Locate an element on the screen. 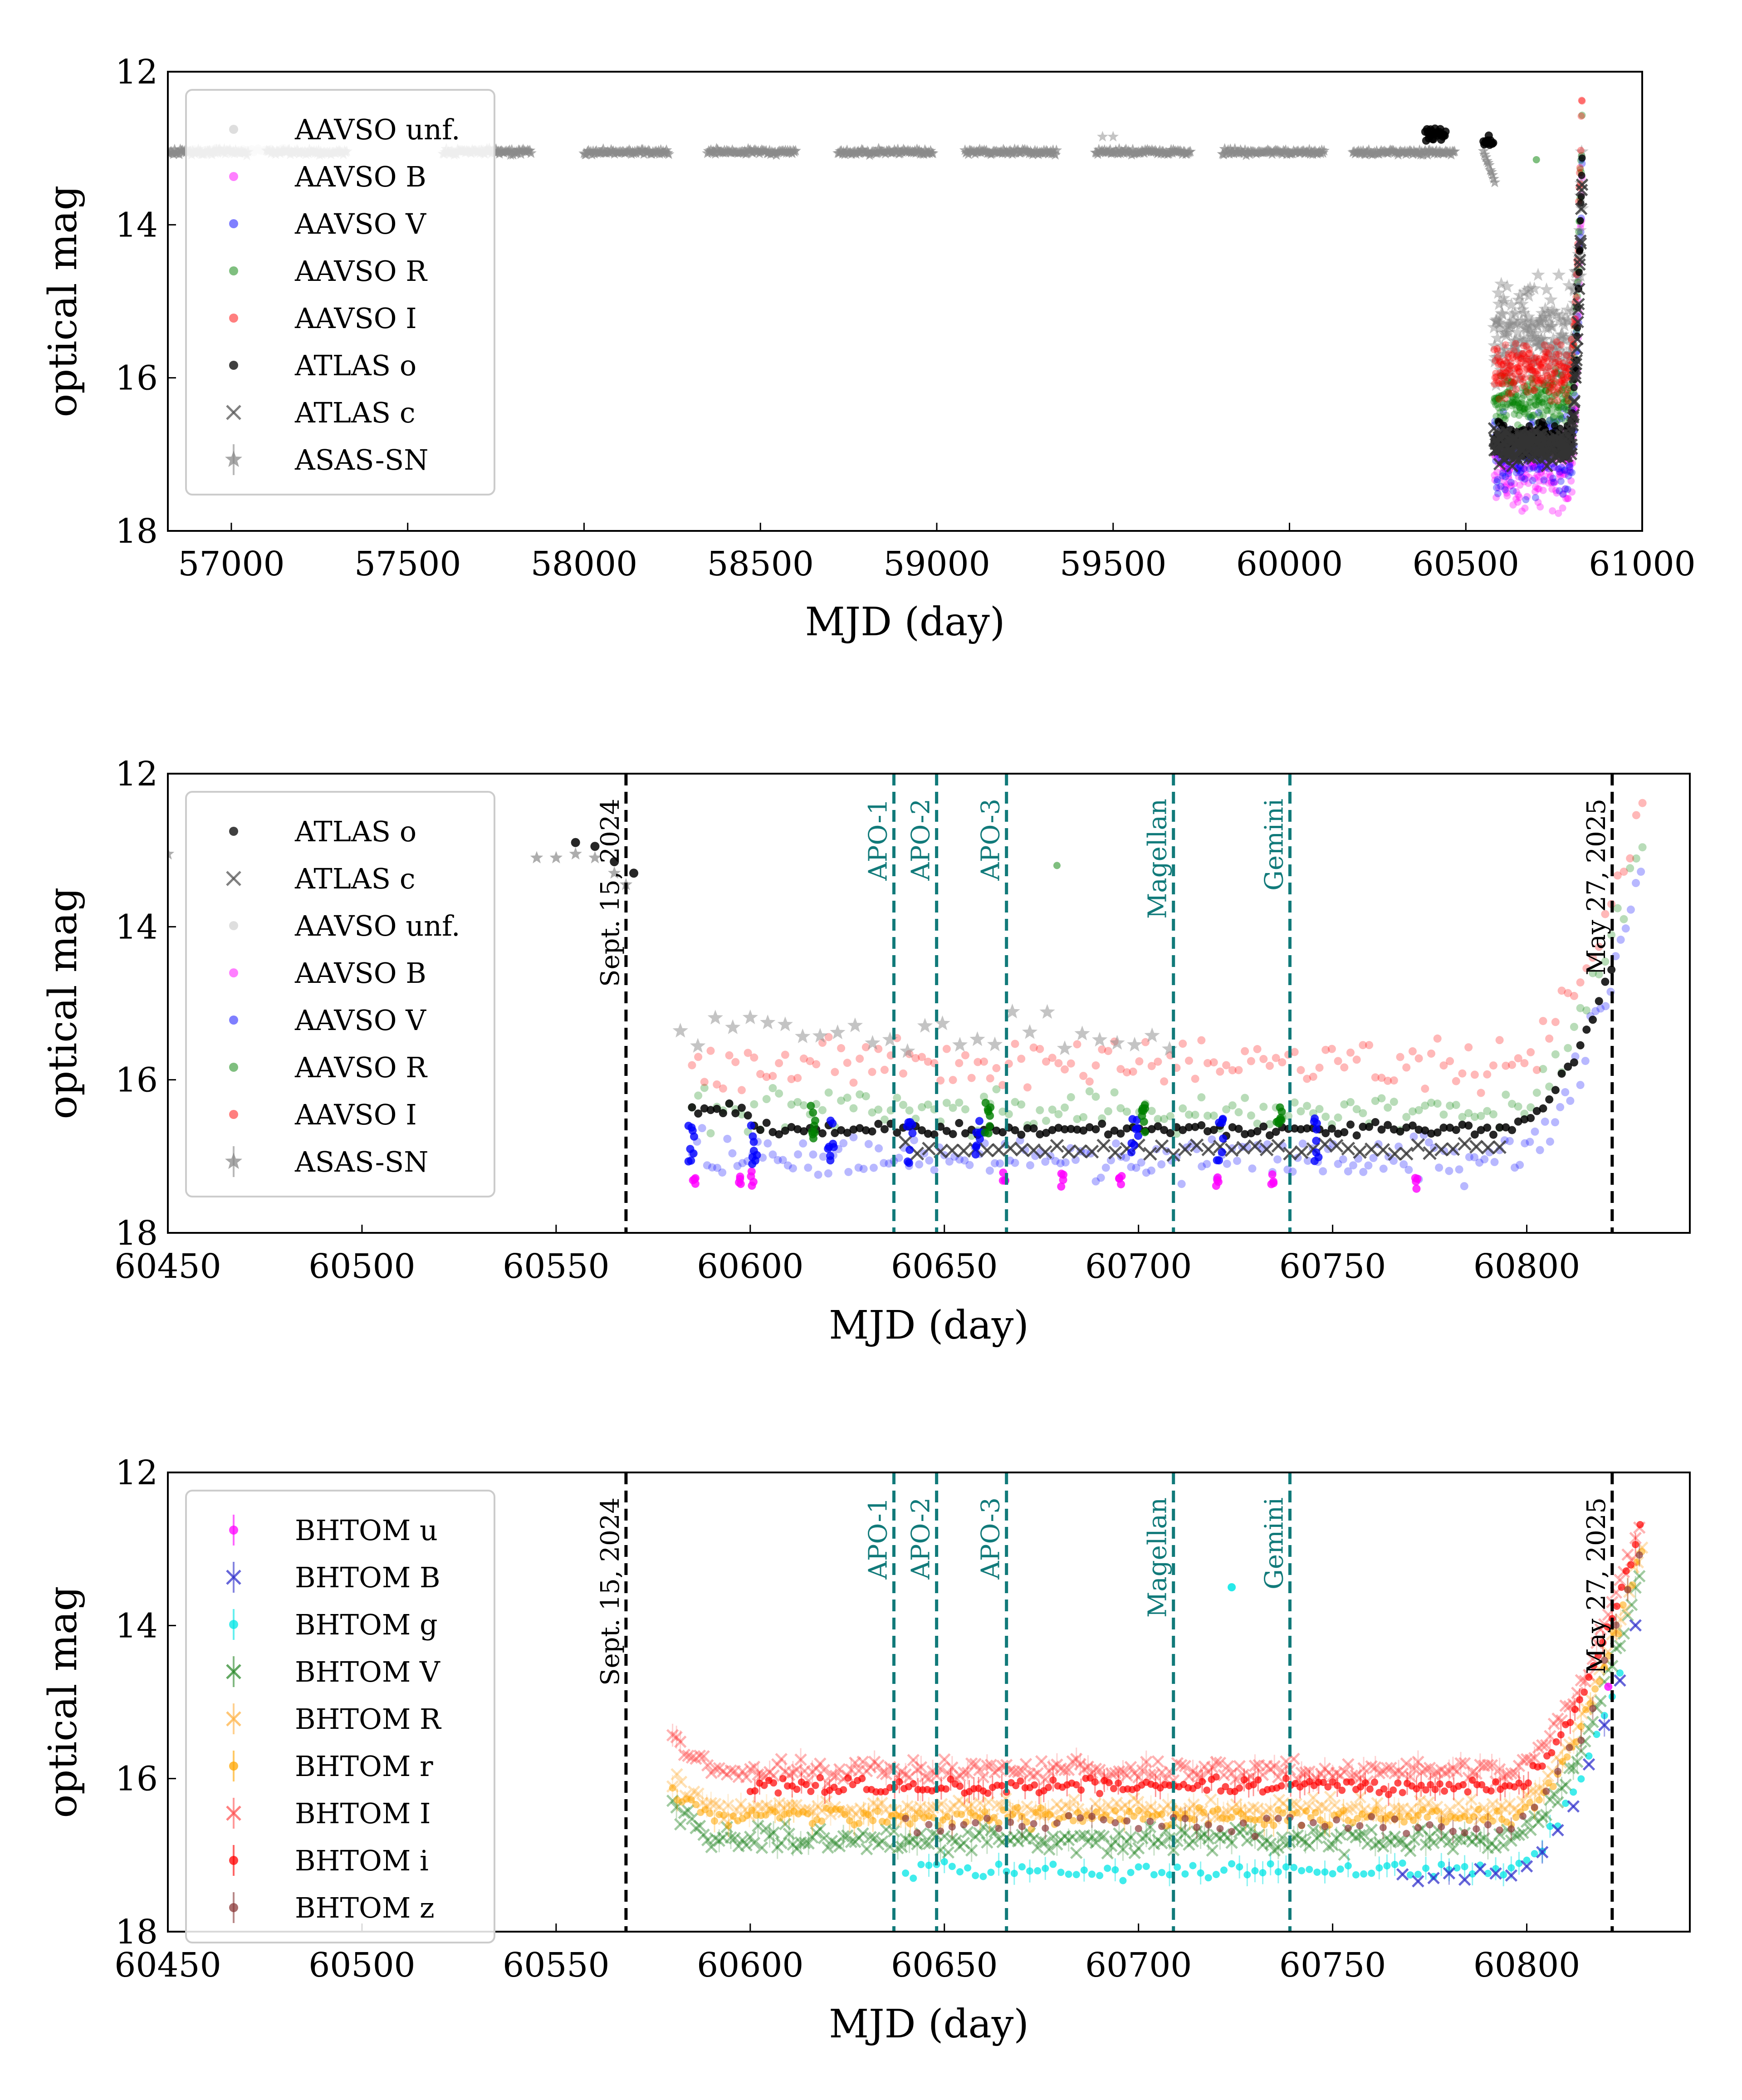 The height and width of the screenshot is (2100, 1742). point-atlas-c is located at coordinates (1453, 1149).